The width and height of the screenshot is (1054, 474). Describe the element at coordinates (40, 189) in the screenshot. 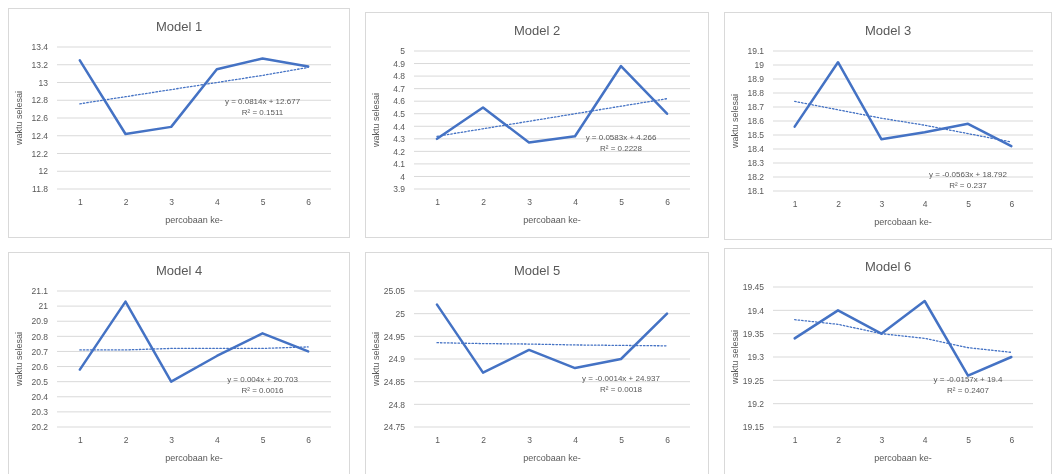

I see `y-tick-label: 11.8` at that location.